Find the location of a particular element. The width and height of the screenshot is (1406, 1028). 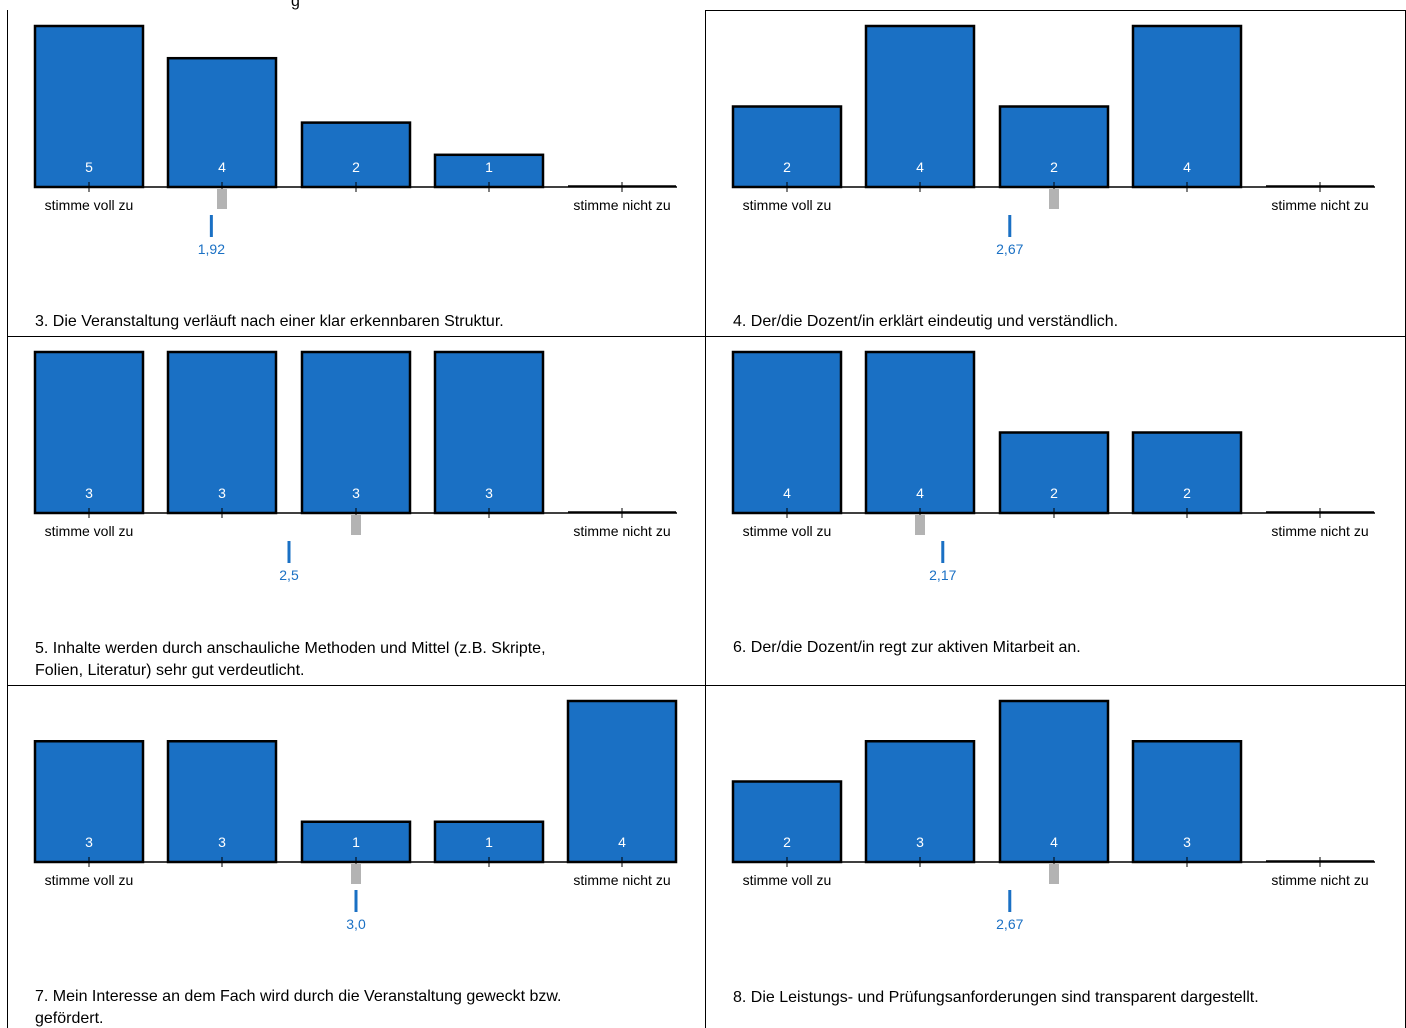

bar-value-label: 5 is located at coordinates (89, 167).